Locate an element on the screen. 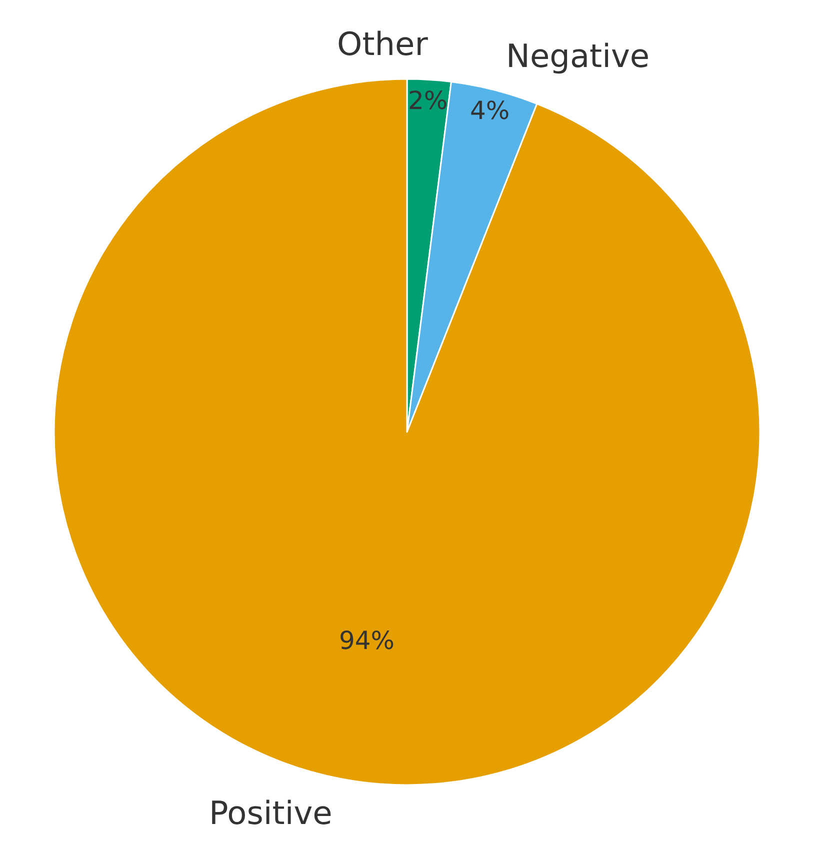 The image size is (814, 850). slice-label: Negative is located at coordinates (578, 56).